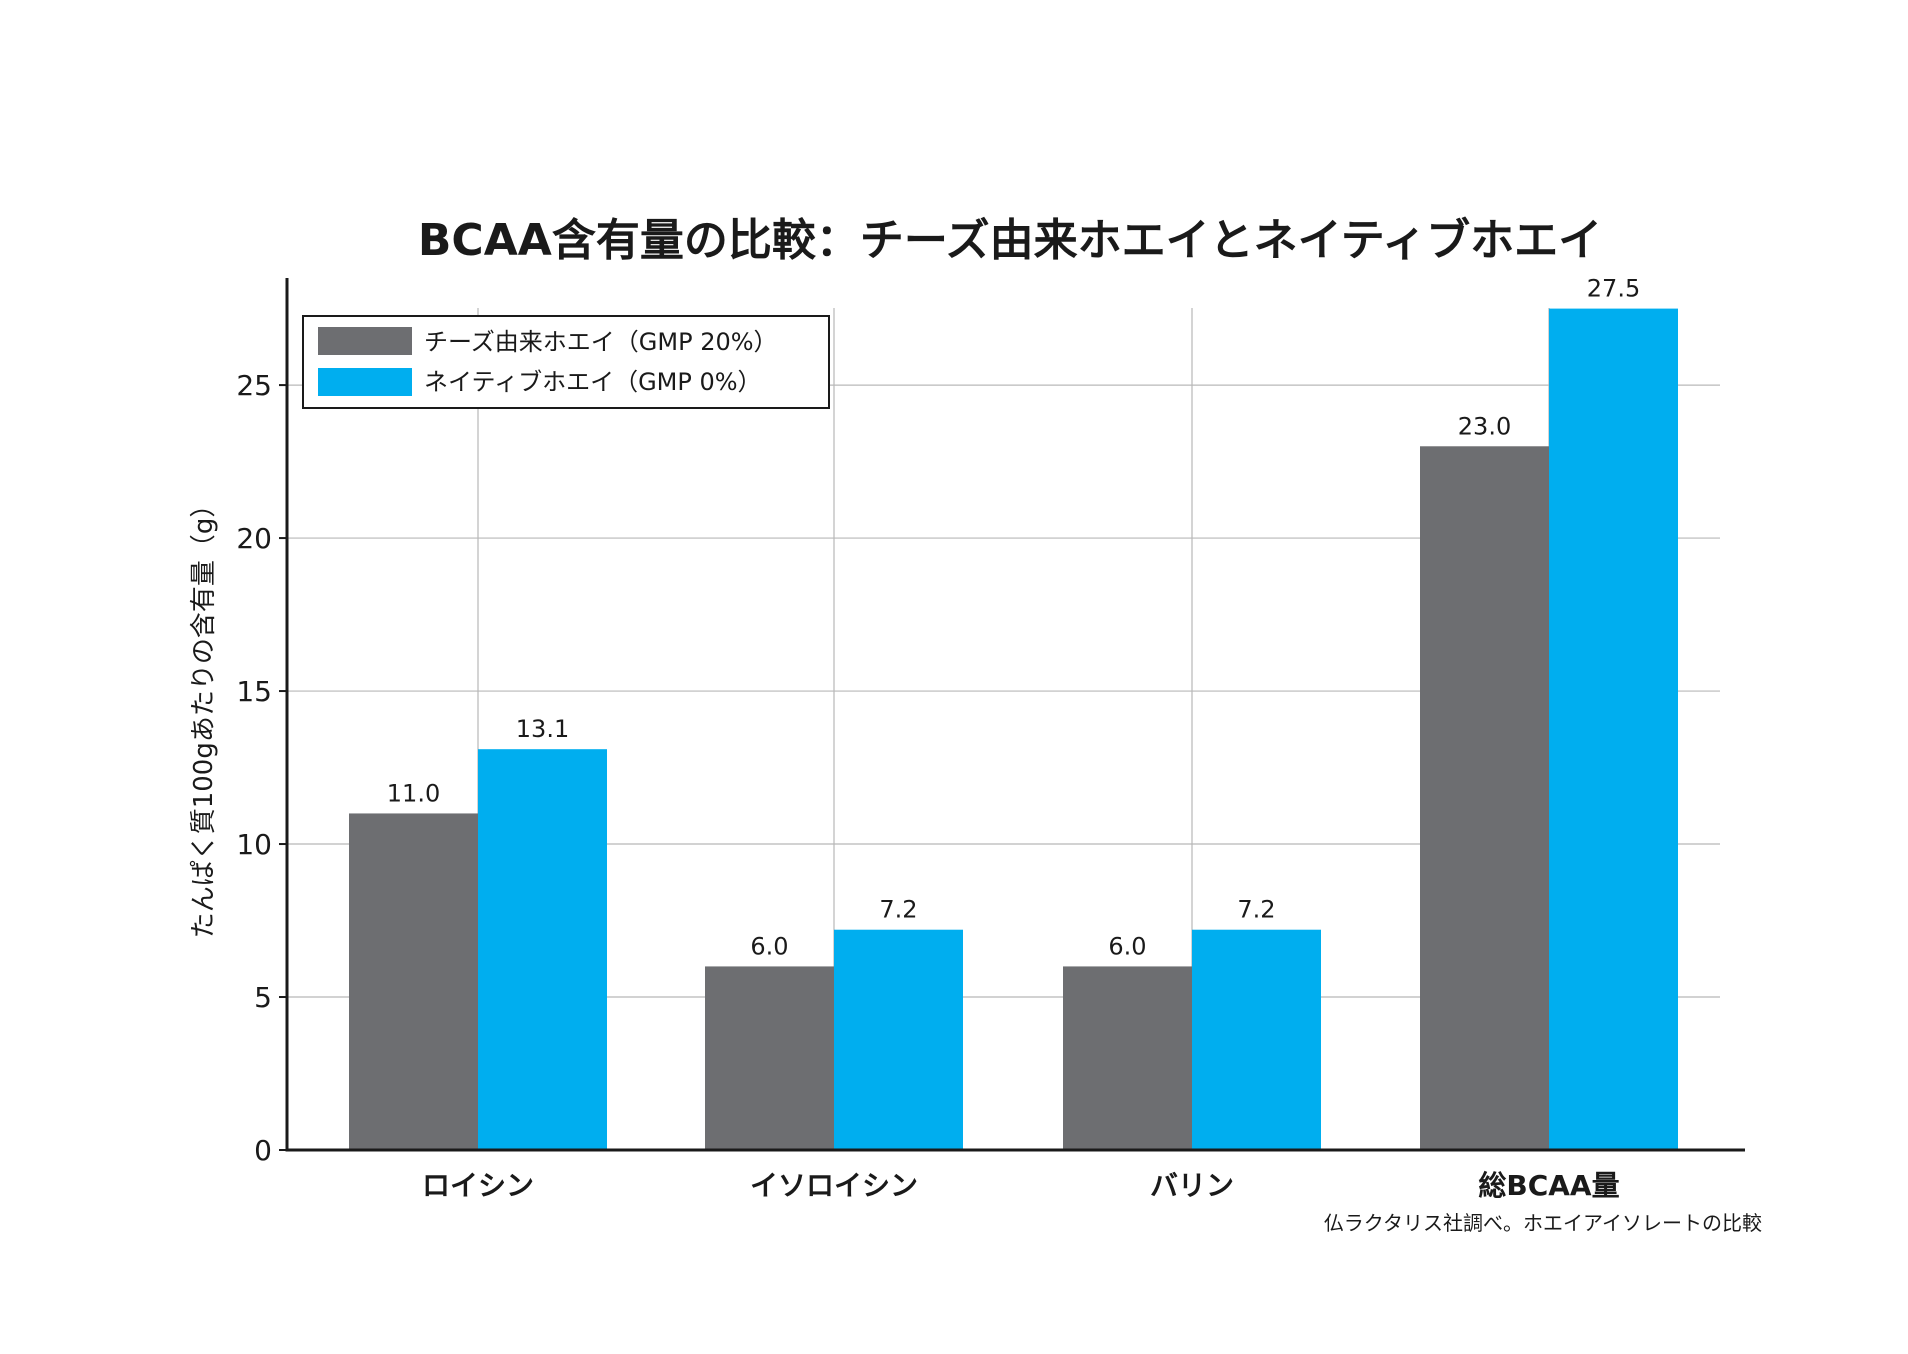 The image size is (1908, 1354). What do you see at coordinates (263, 1150) in the screenshot?
I see `y-tick-label: 0` at bounding box center [263, 1150].